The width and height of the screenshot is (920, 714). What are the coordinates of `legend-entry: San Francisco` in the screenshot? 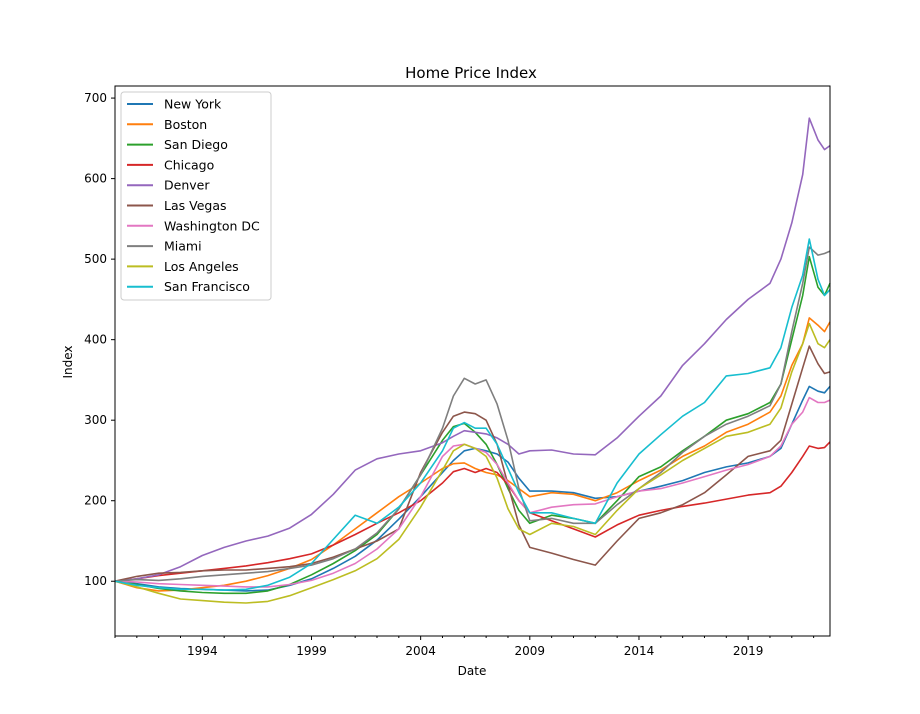 It's located at (207, 286).